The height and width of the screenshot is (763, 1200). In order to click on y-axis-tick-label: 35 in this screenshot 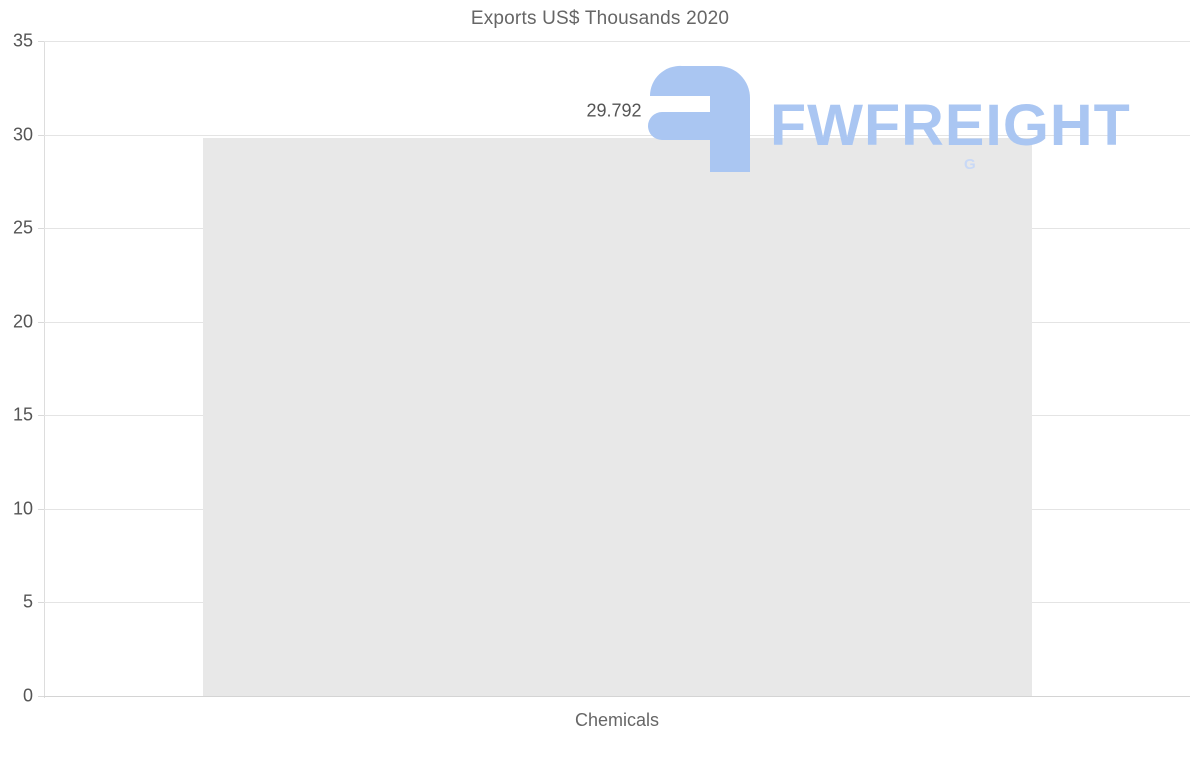, I will do `click(22, 40)`.